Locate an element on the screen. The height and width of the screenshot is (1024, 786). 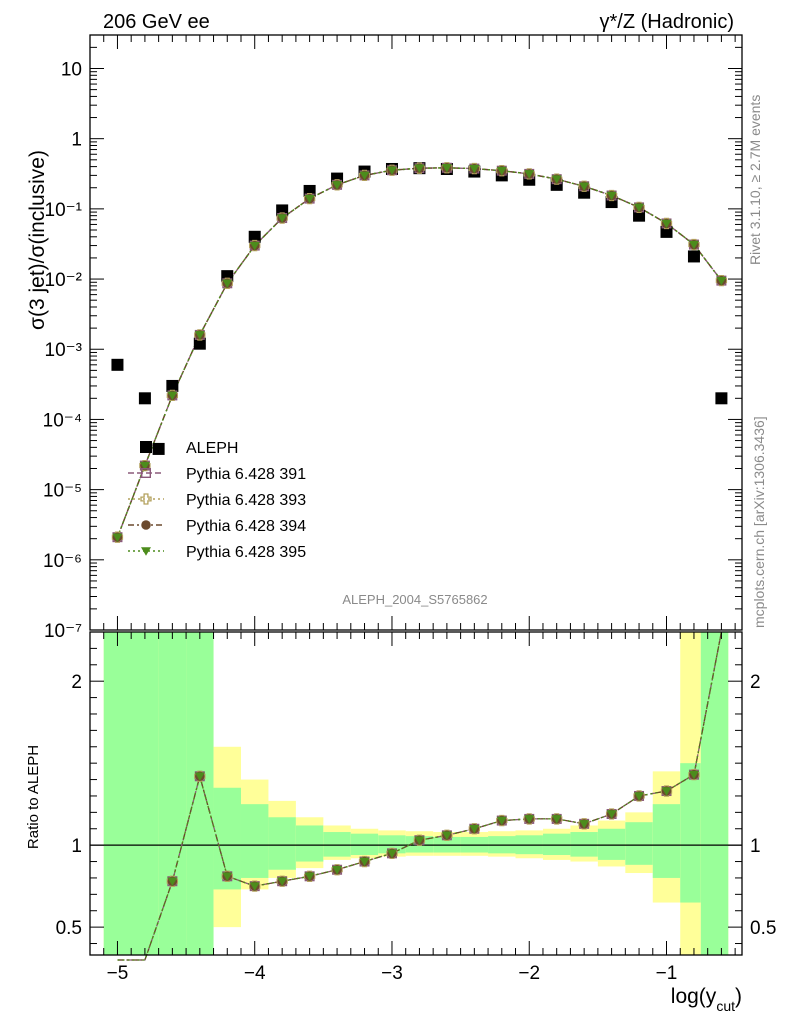
x-axis-label-main: log(y is located at coordinates (694, 996).